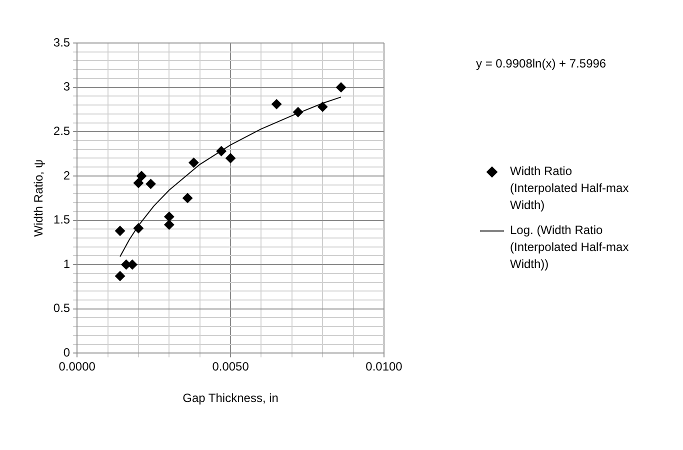 Image resolution: width=683 pixels, height=450 pixels. I want to click on y-tick-label: 0.5, so click(61, 308).